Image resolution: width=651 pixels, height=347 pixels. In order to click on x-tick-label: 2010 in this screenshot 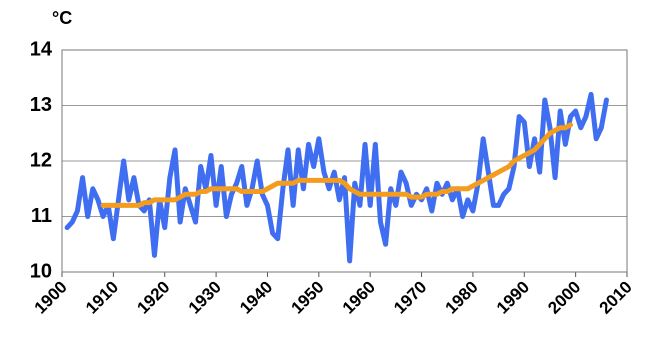, I will do `click(616, 297)`.